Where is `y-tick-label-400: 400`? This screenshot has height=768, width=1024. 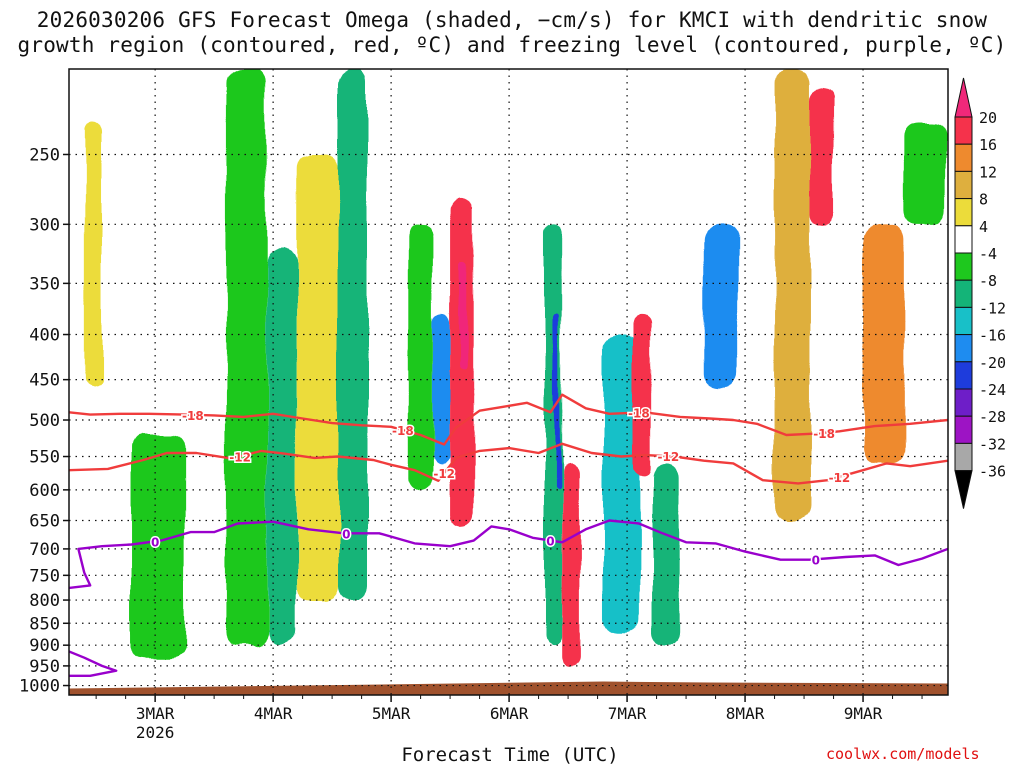
y-tick-label-400: 400 is located at coordinates (44, 336).